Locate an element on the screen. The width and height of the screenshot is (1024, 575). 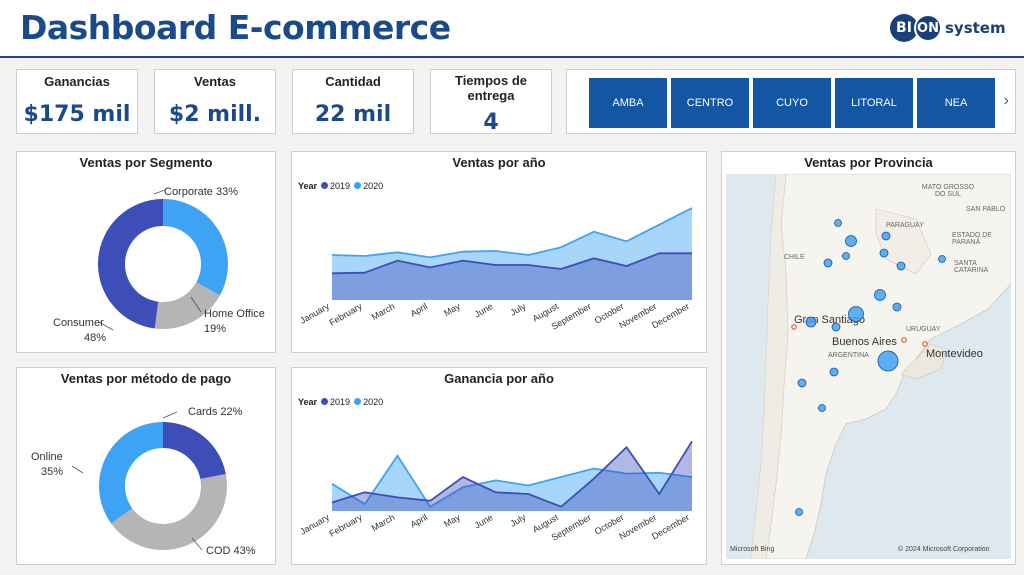
region-button-cuyo: CUYO is located at coordinates (792, 103).